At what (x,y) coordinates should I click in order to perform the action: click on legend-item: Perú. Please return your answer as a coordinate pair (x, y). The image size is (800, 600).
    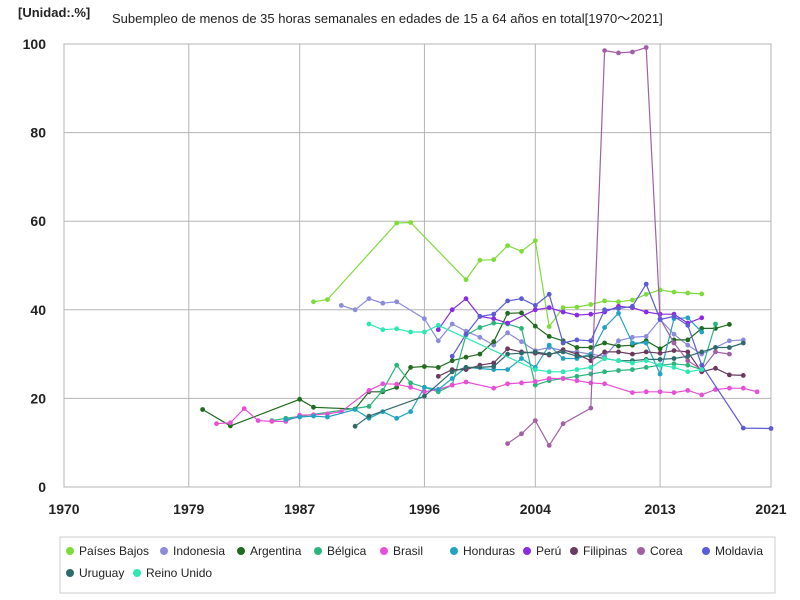
    Looking at the image, I should click on (542, 551).